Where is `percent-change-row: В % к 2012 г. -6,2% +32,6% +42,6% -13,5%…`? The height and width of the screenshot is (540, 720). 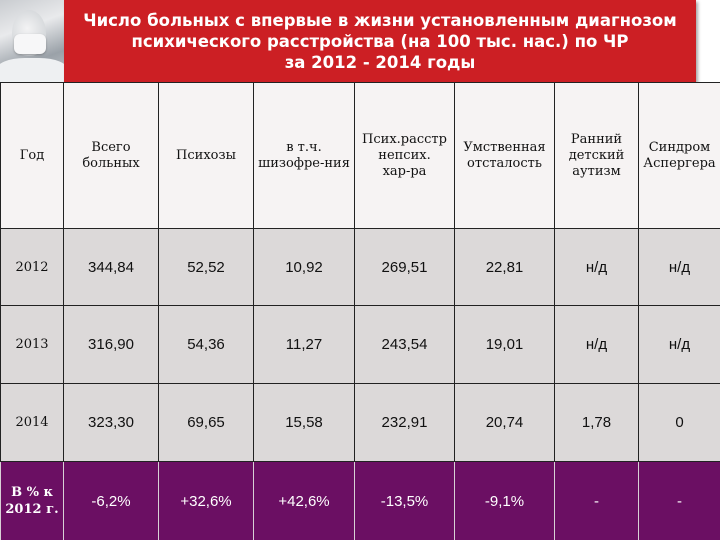 percent-change-row: В % к 2012 г. -6,2% +32,6% +42,6% -13,5%… is located at coordinates (360, 500).